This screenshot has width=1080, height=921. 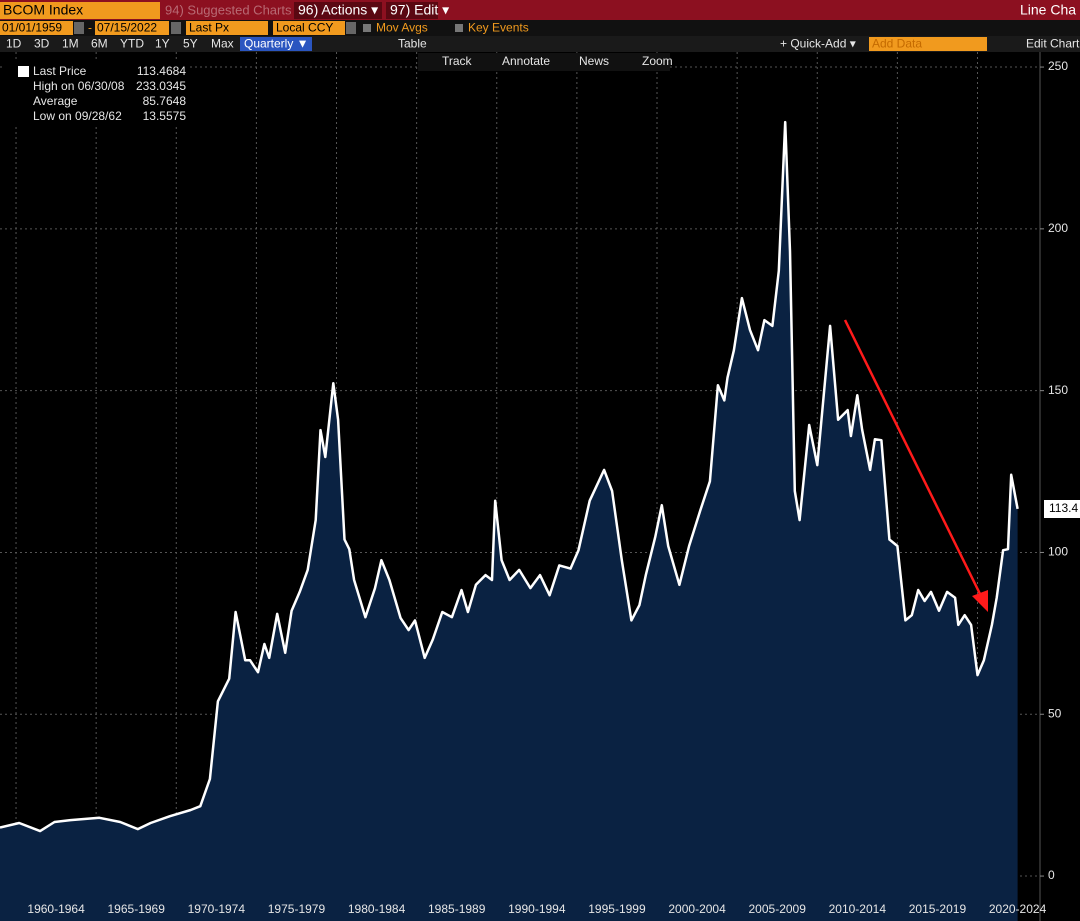 I want to click on frequency-box, so click(x=276, y=44).